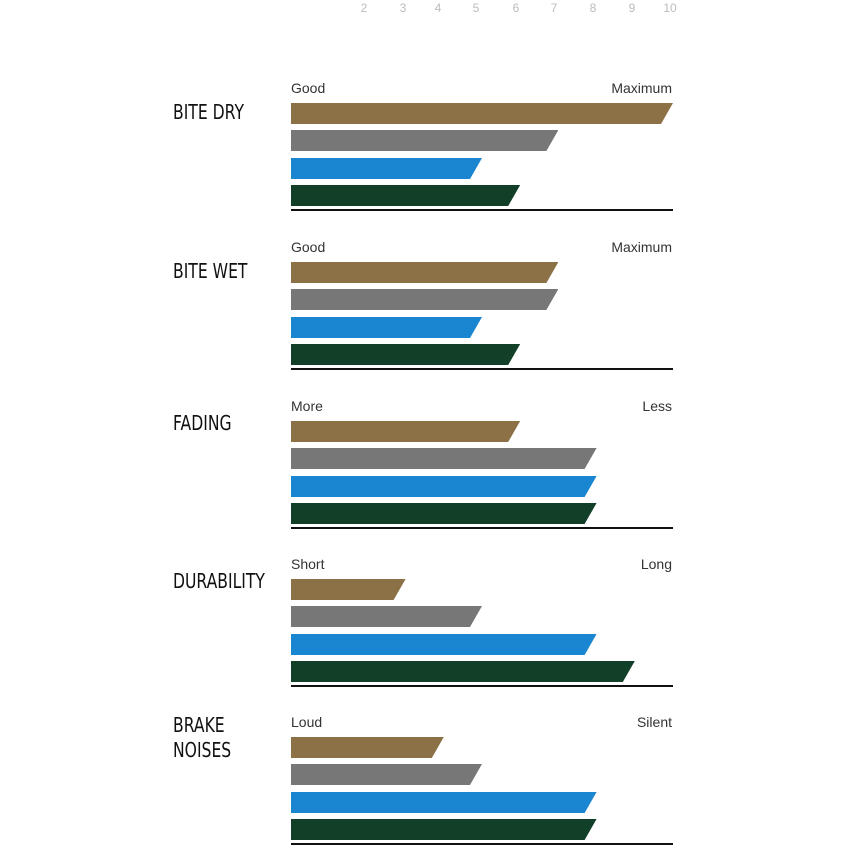 This screenshot has width=852, height=854. I want to click on scale-tick-label: 7, so click(554, 8).